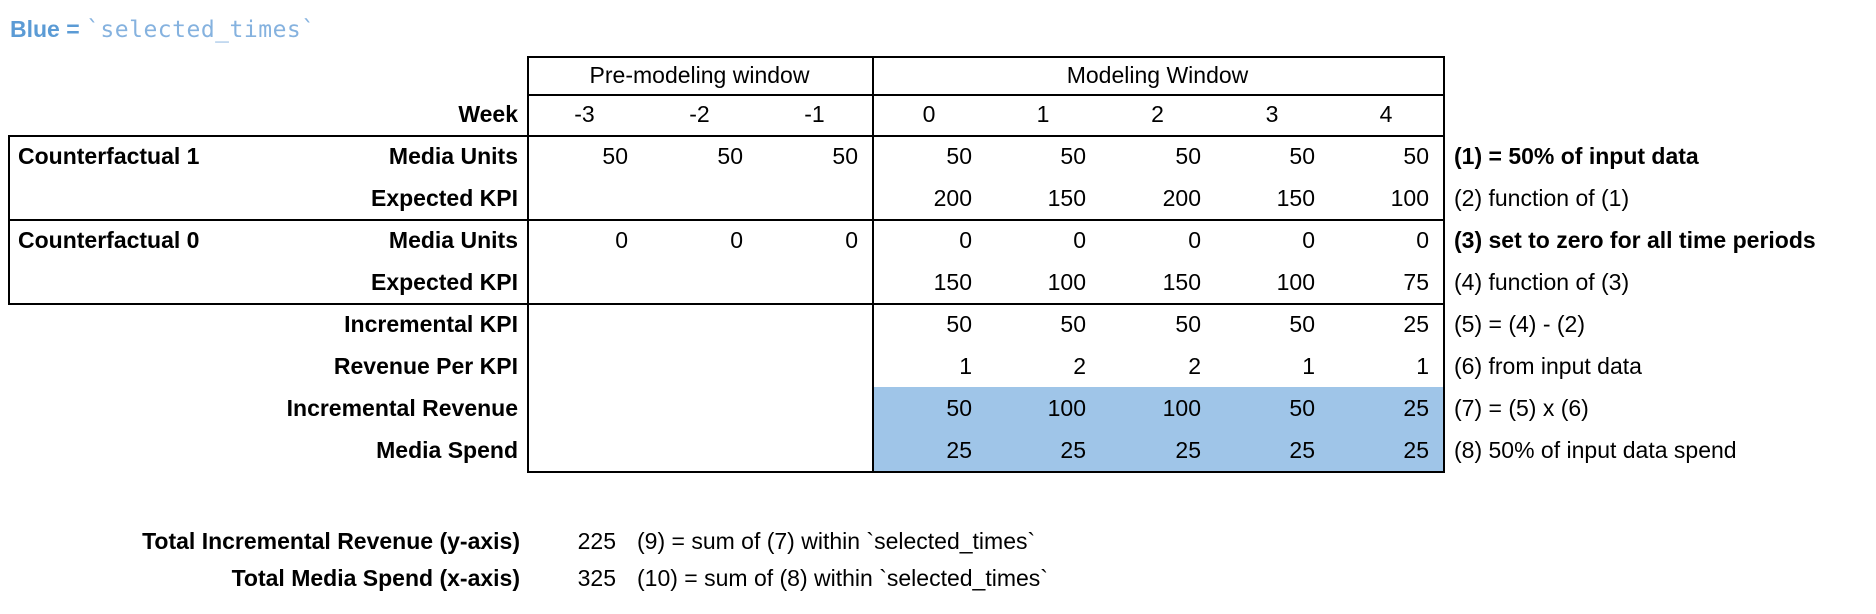 This screenshot has width=1876, height=614. What do you see at coordinates (814, 114) in the screenshot?
I see `week-header-cell: -1` at bounding box center [814, 114].